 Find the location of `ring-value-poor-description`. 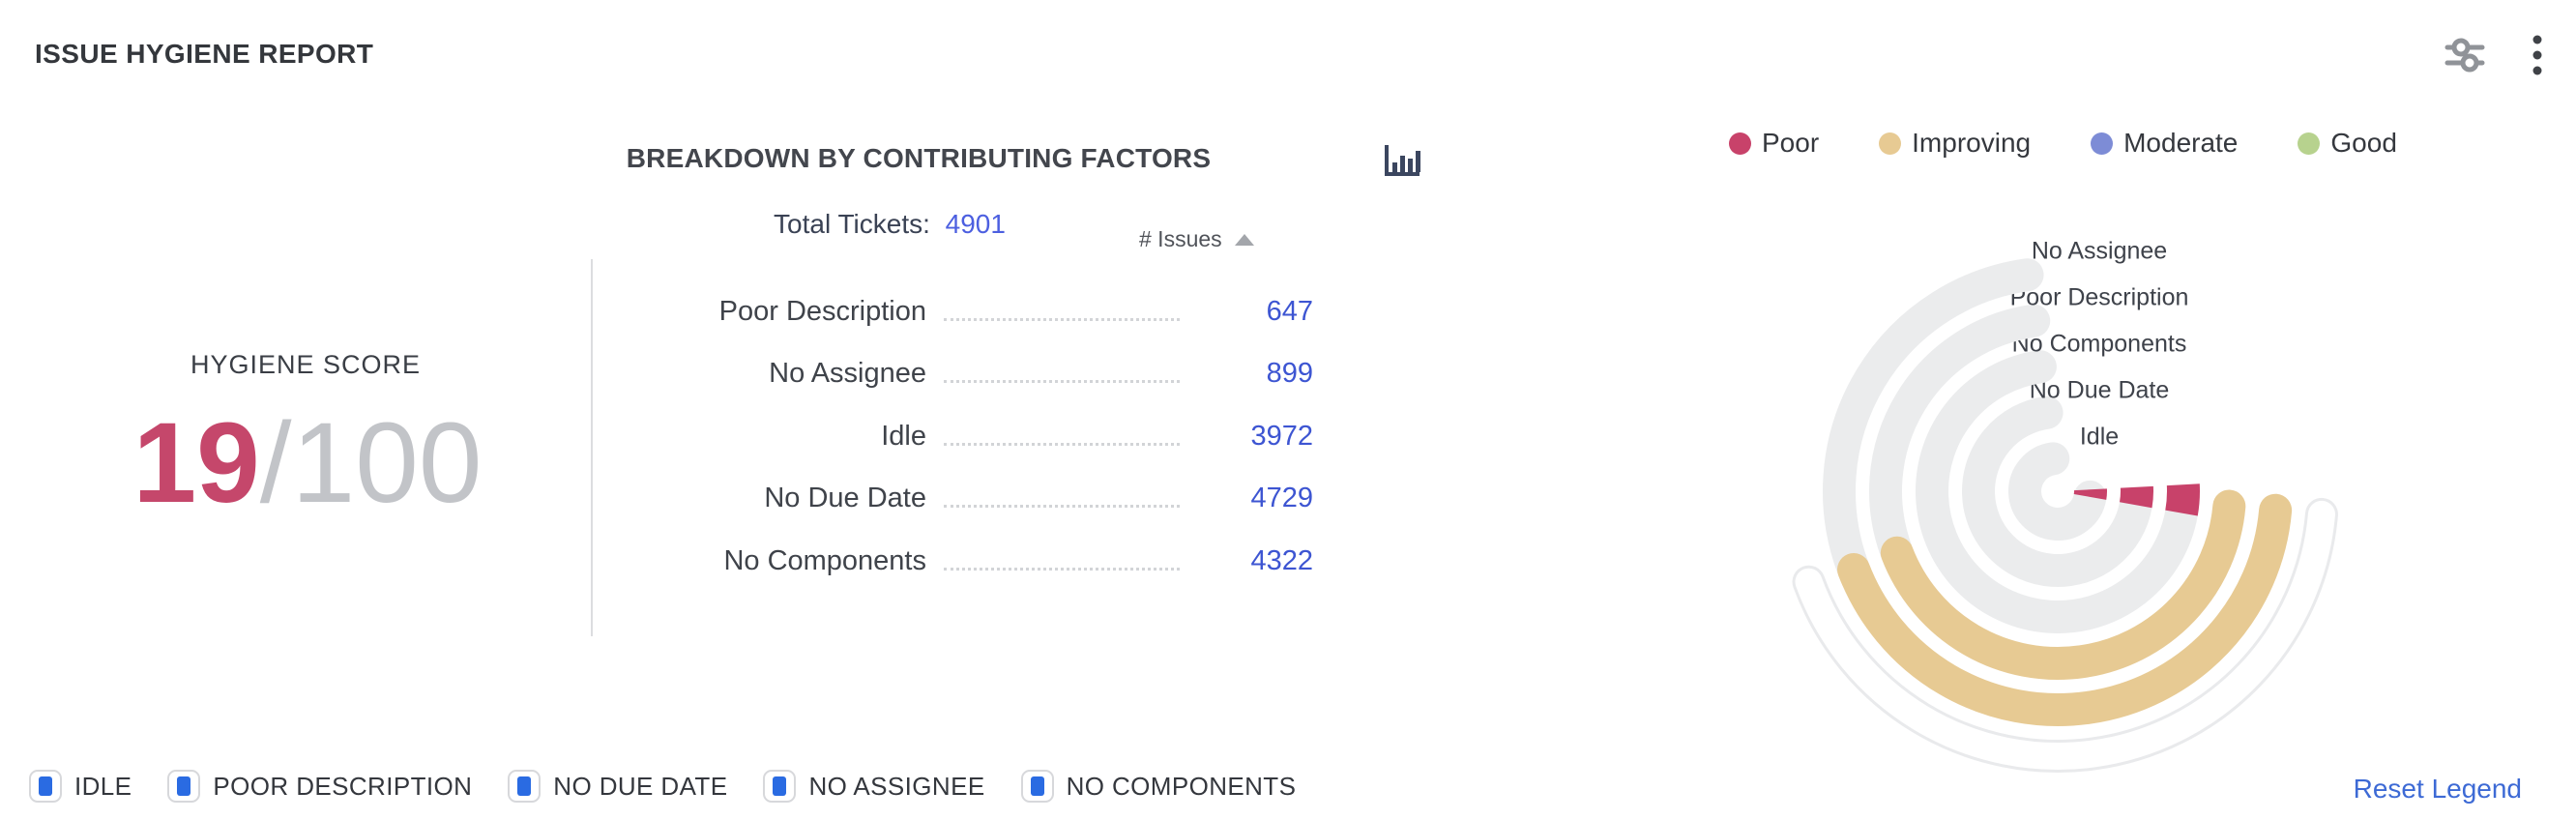

ring-value-poor-description is located at coordinates (2063, 584).